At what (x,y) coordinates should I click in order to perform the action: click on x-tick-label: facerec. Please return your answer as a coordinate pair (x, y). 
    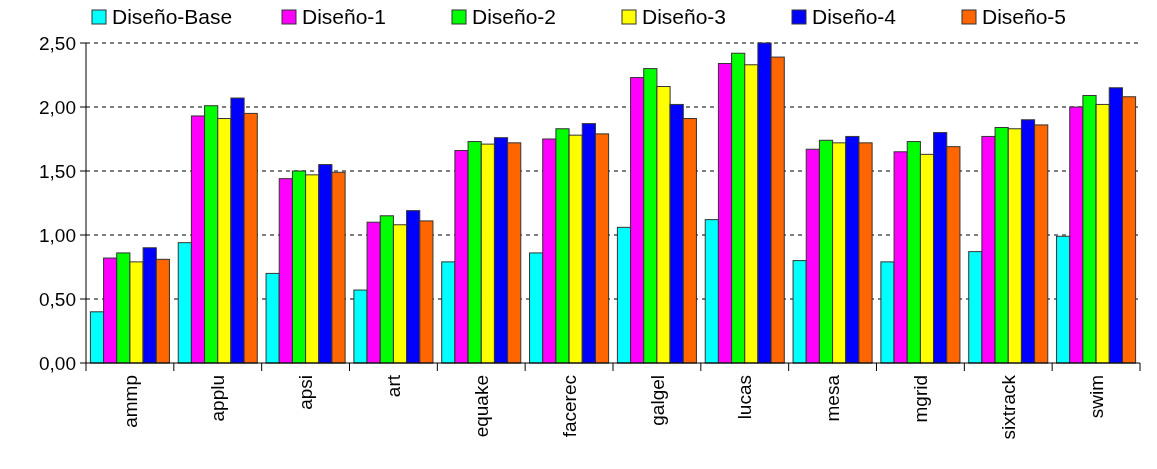
    Looking at the image, I should click on (569, 406).